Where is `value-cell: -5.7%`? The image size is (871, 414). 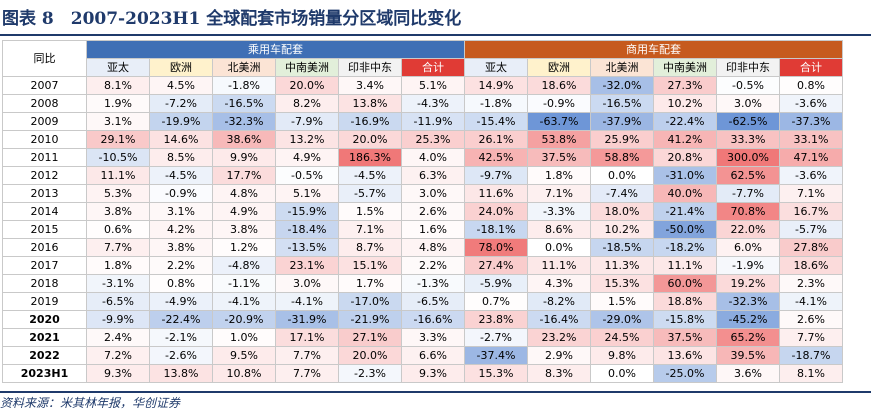
value-cell: -5.7% is located at coordinates (370, 193).